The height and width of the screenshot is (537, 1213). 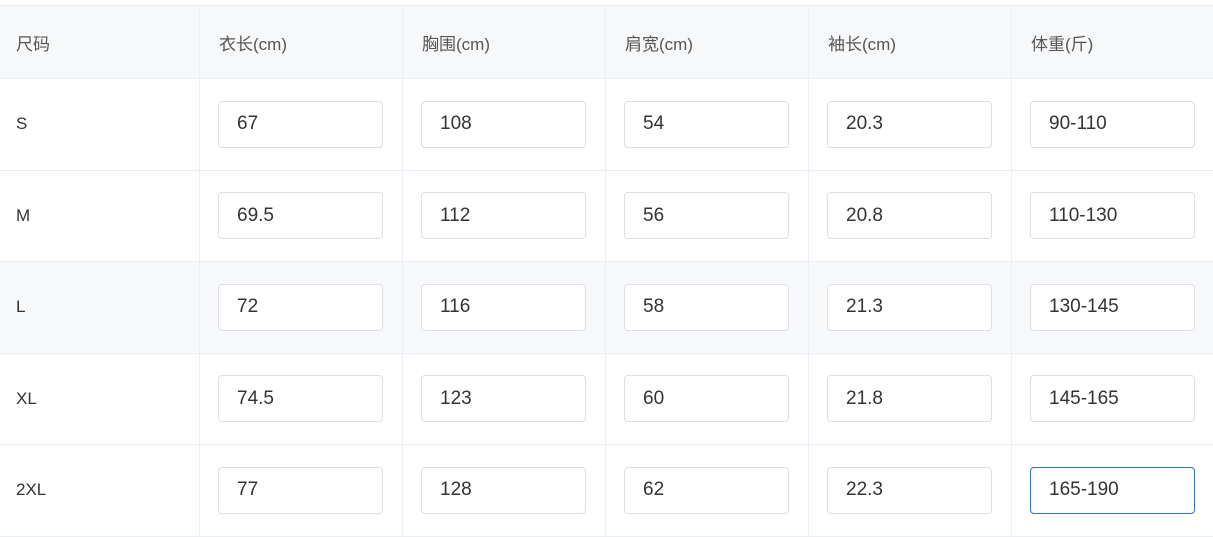 I want to click on length-input: 77, so click(x=300, y=490).